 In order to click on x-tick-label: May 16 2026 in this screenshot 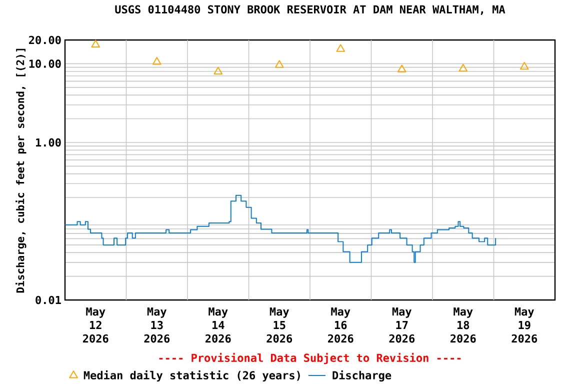, I will do `click(341, 325)`.